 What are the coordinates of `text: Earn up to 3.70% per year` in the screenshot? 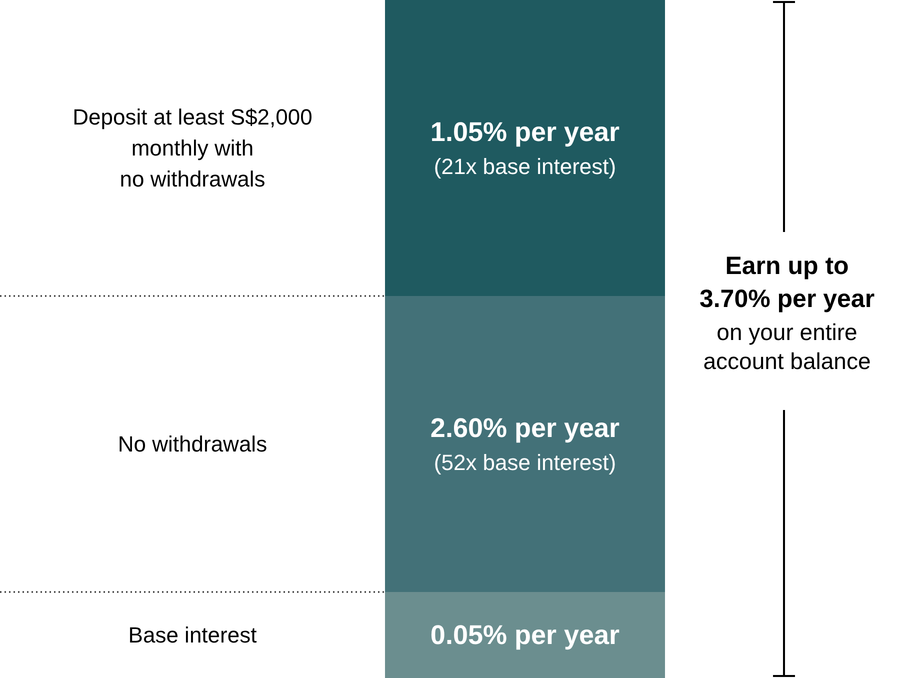 It's located at (787, 283).